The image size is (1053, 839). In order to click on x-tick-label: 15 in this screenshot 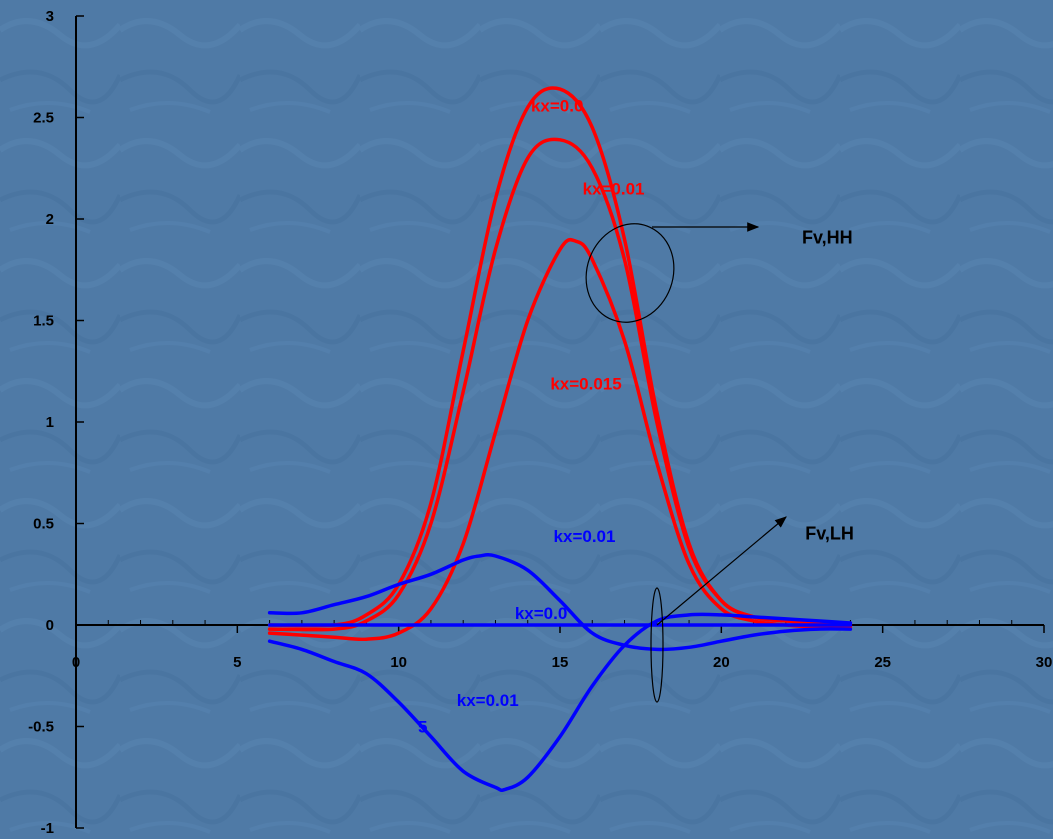, I will do `click(560, 662)`.